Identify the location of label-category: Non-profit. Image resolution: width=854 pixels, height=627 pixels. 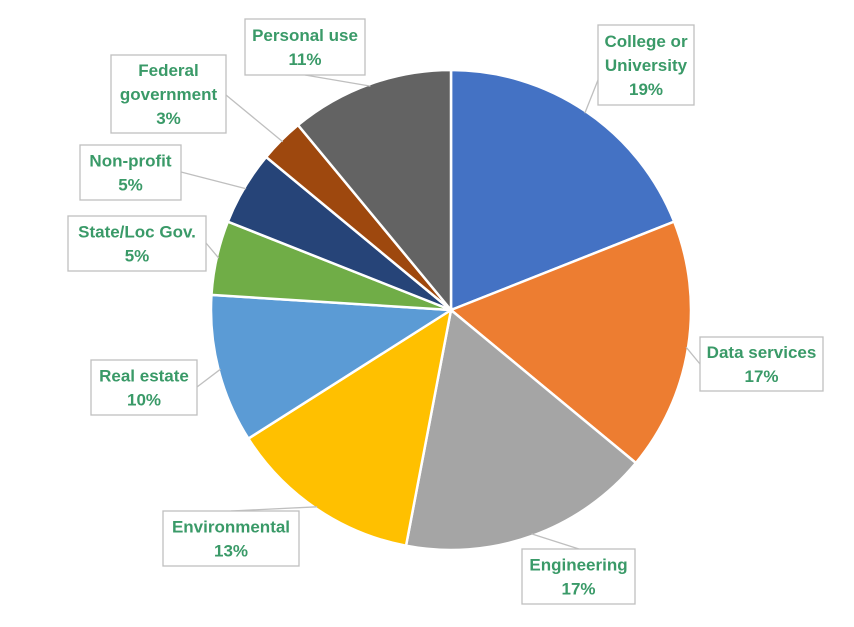
(130, 161).